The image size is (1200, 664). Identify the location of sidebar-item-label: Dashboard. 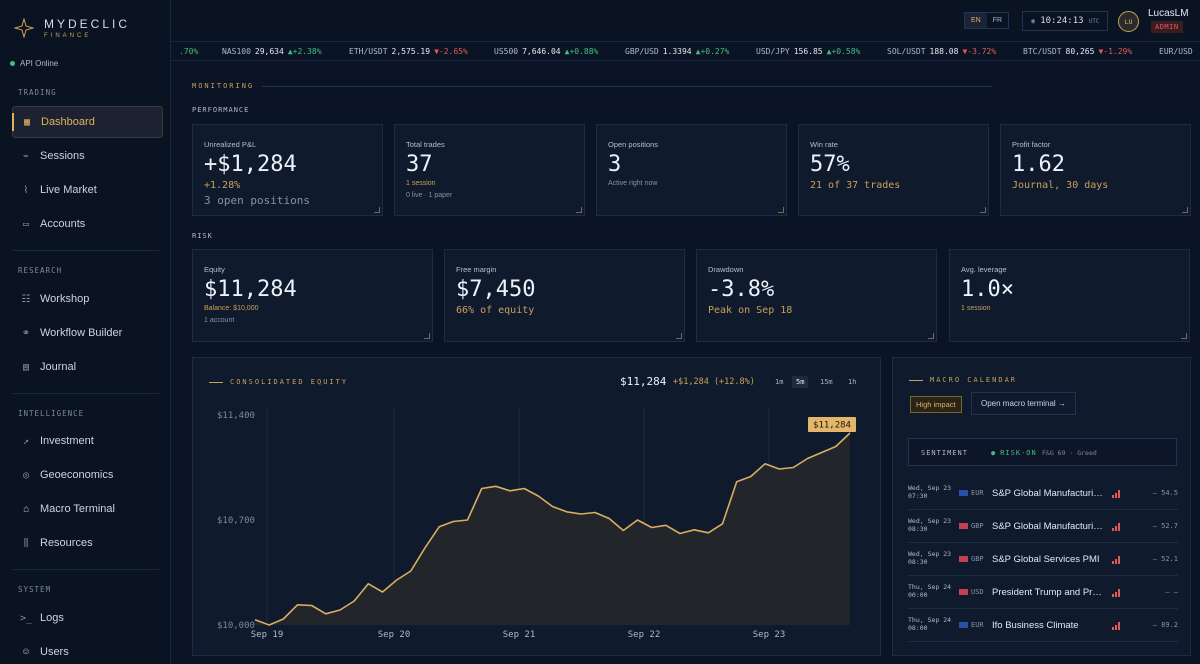
(68, 122).